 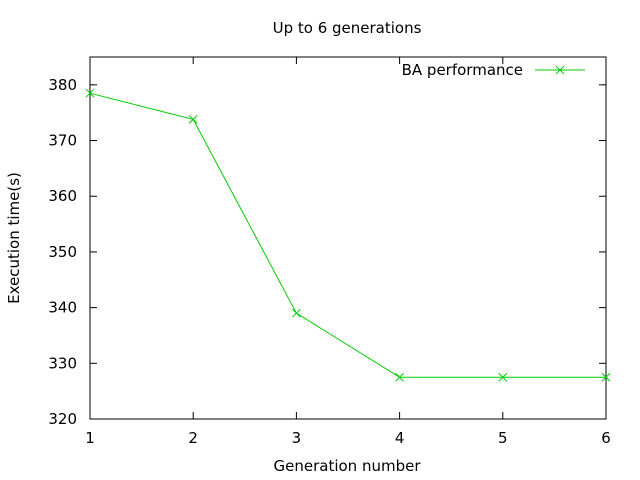 I want to click on x-axis-label: Generation number, so click(x=348, y=466).